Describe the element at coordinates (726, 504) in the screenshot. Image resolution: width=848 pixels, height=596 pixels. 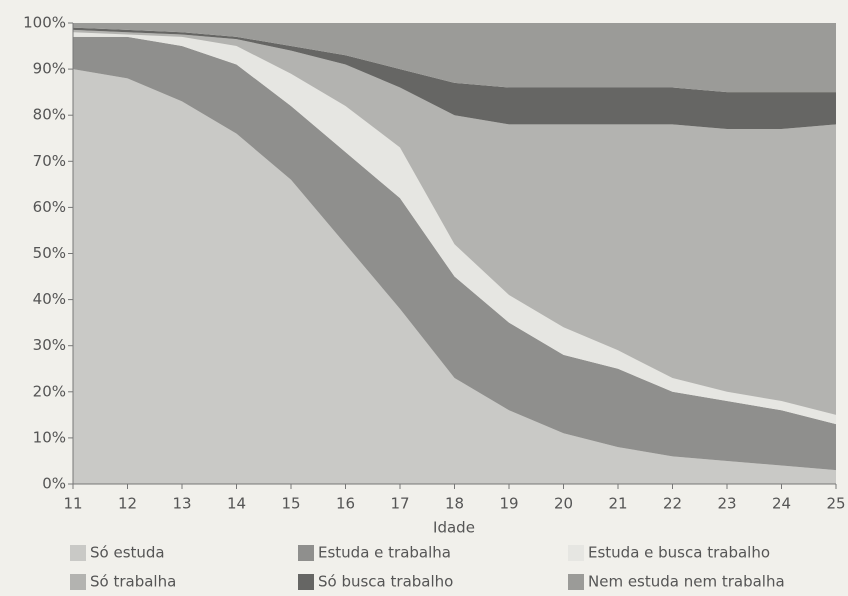
I see `x-tick-label: 23` at that location.